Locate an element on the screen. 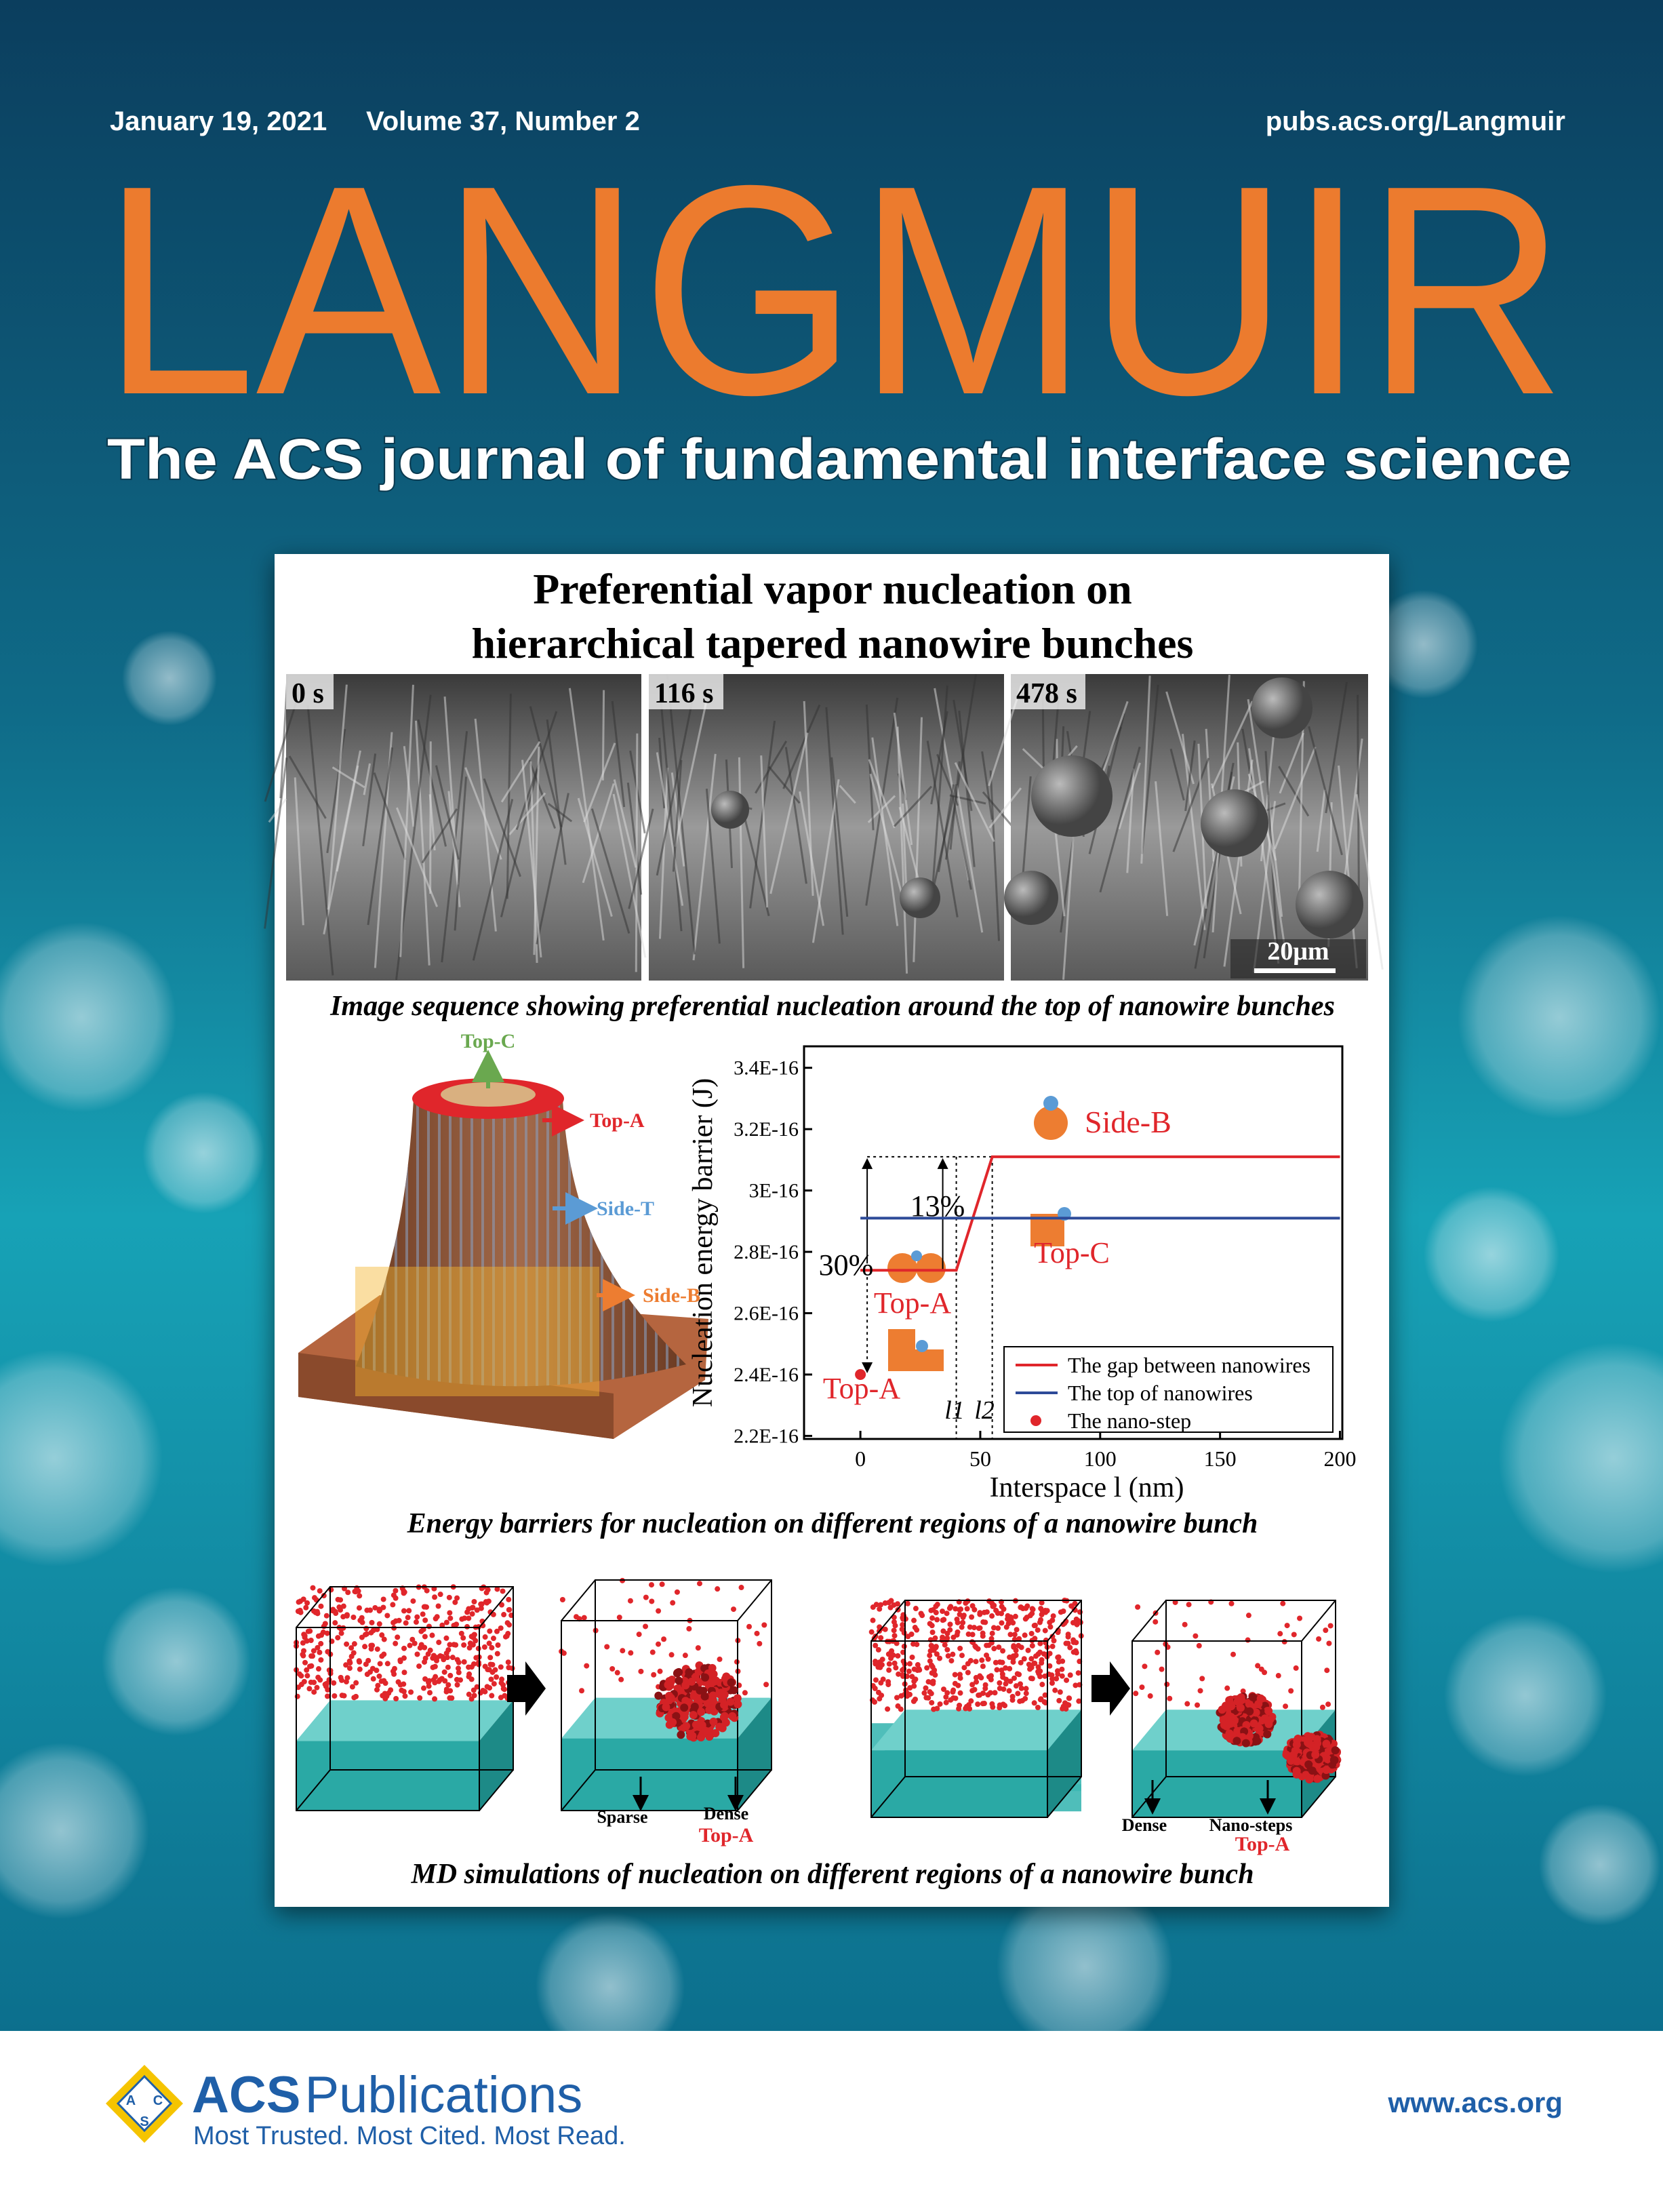 Image resolution: width=1663 pixels, height=2212 pixels. y-tick-label: 2.8E-16 is located at coordinates (766, 1252).